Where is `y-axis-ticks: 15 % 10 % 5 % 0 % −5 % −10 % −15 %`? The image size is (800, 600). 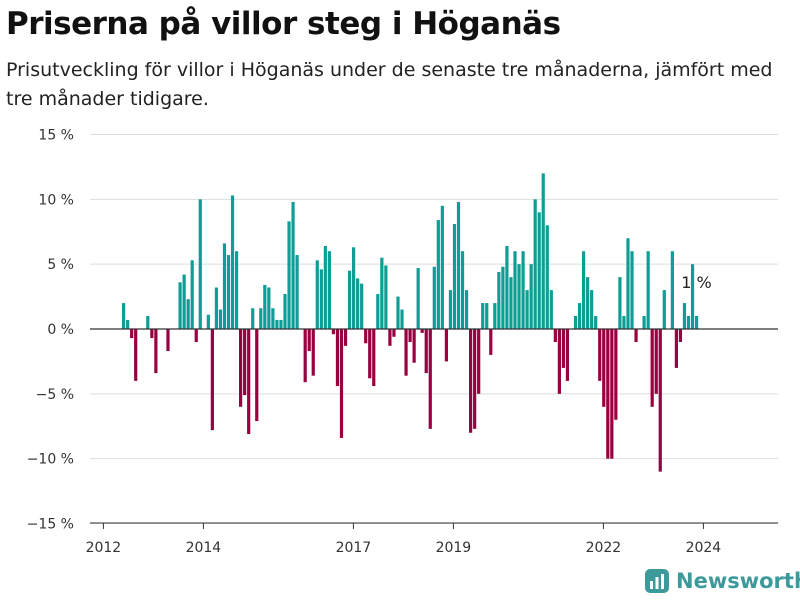 y-axis-ticks: 15 % 10 % 5 % 0 % −5 % −10 % −15 % is located at coordinates (50, 330).